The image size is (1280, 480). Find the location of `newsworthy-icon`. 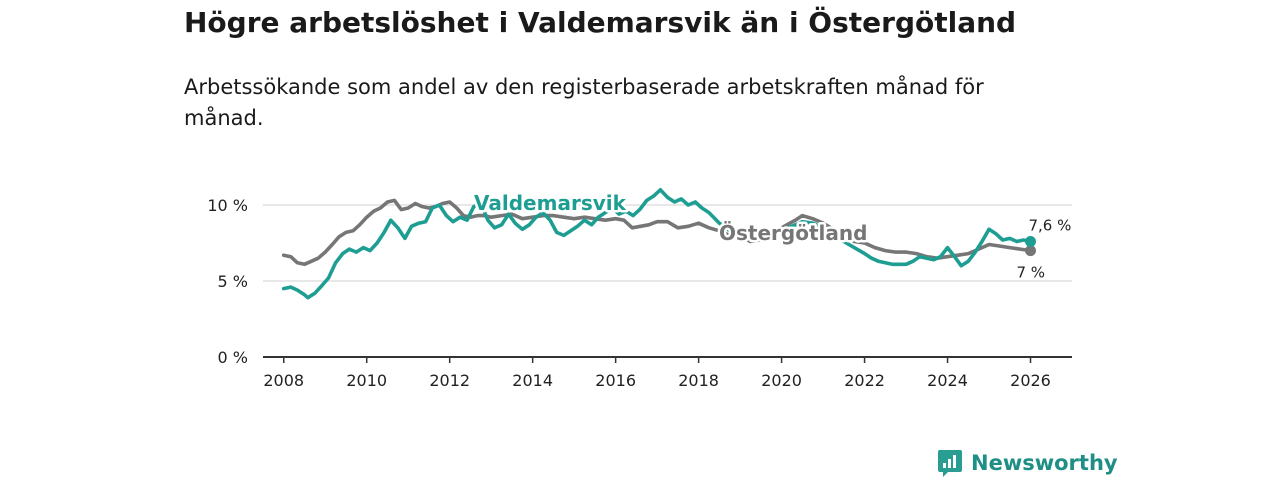

newsworthy-icon is located at coordinates (950, 463).